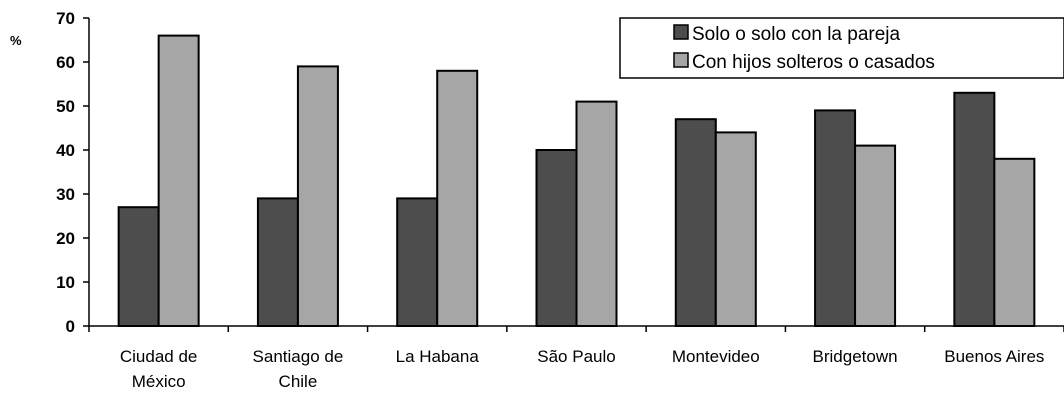 This screenshot has width=1064, height=394. Describe the element at coordinates (298, 369) in the screenshot. I see `x-tick-label: Santiago de Chile` at that location.